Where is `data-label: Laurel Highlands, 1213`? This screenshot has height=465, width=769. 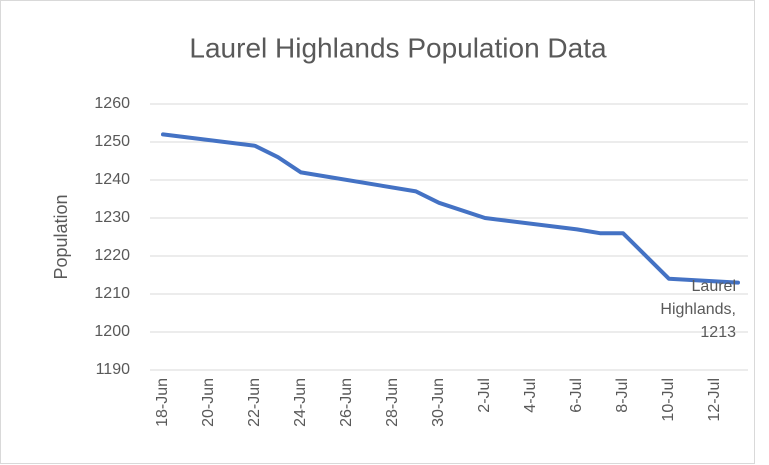
data-label: Laurel Highlands, 1213 is located at coordinates (698, 309).